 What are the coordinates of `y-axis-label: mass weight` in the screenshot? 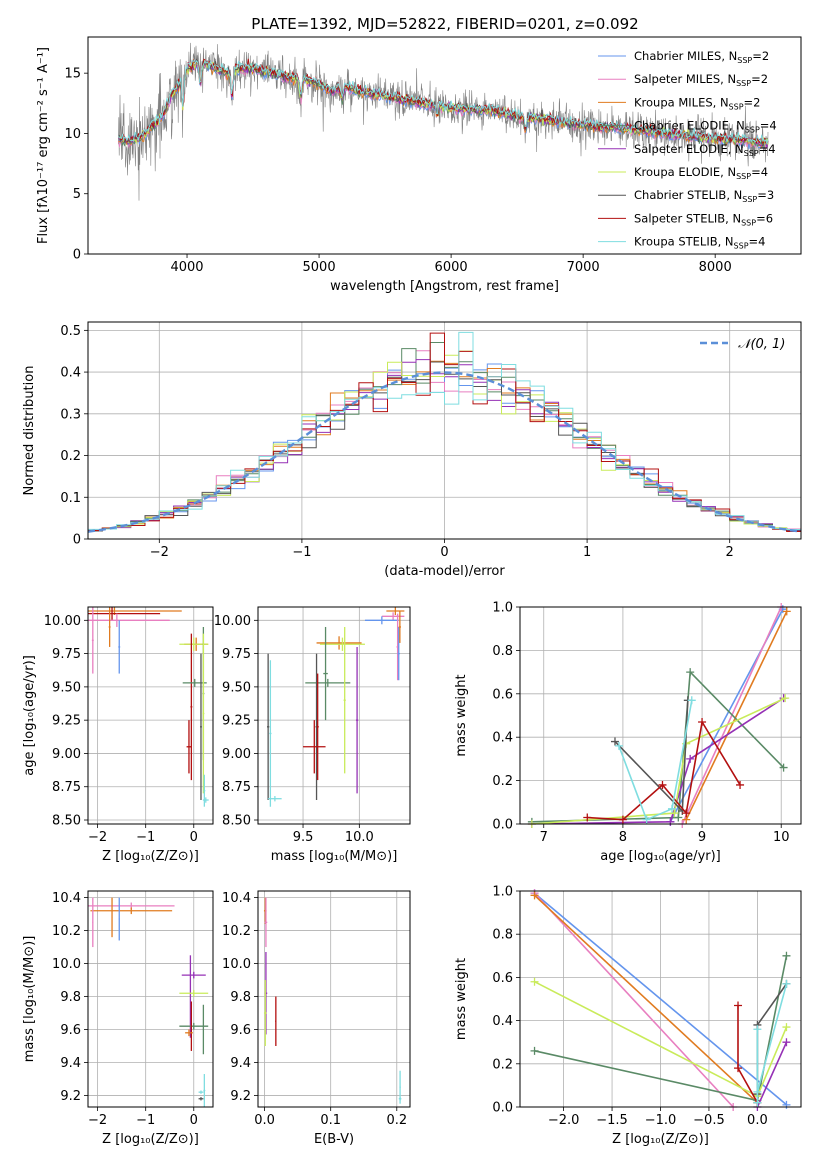 It's located at (461, 999).